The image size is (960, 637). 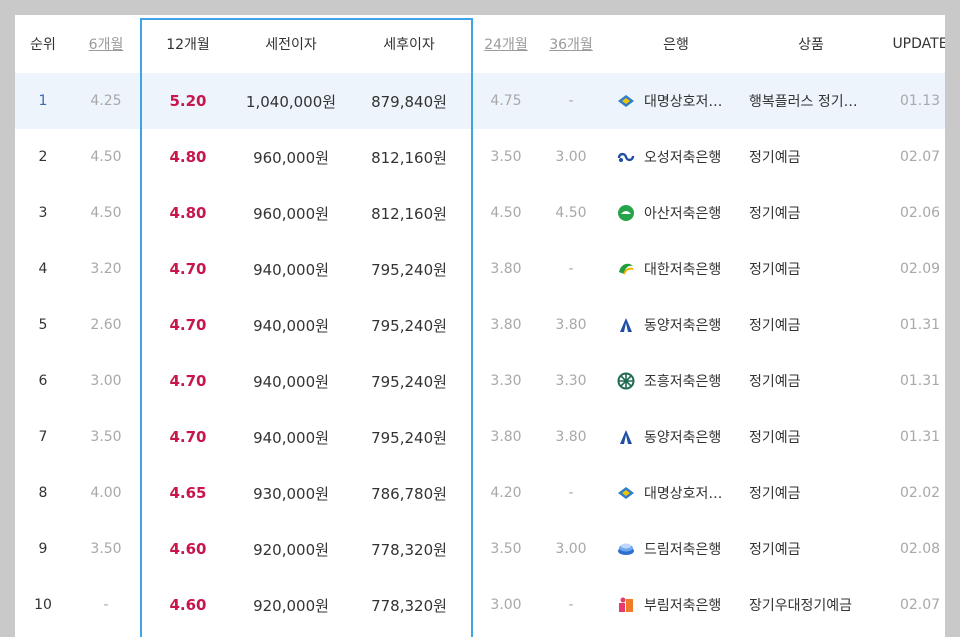 What do you see at coordinates (43, 269) in the screenshot?
I see `rank-cell: 4` at bounding box center [43, 269].